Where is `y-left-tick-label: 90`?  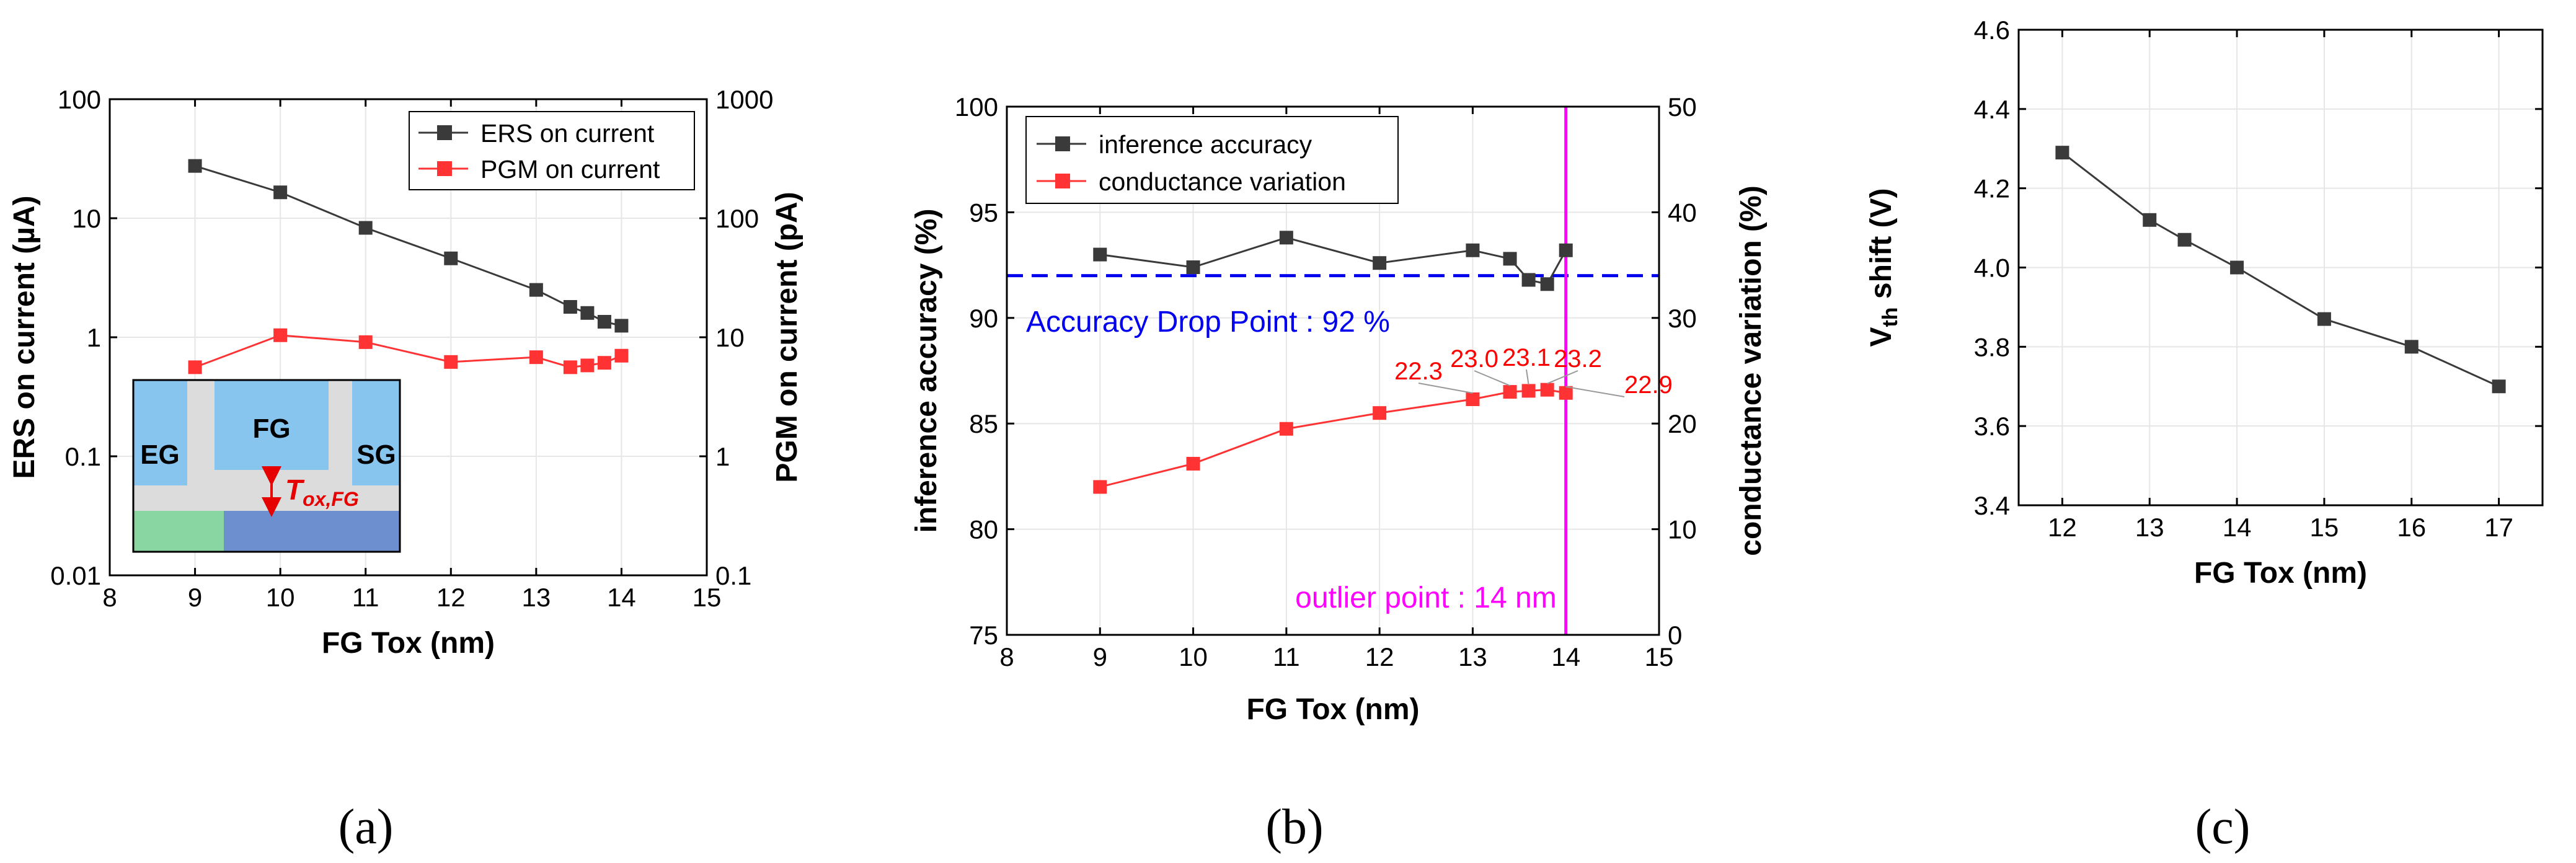 y-left-tick-label: 90 is located at coordinates (984, 318).